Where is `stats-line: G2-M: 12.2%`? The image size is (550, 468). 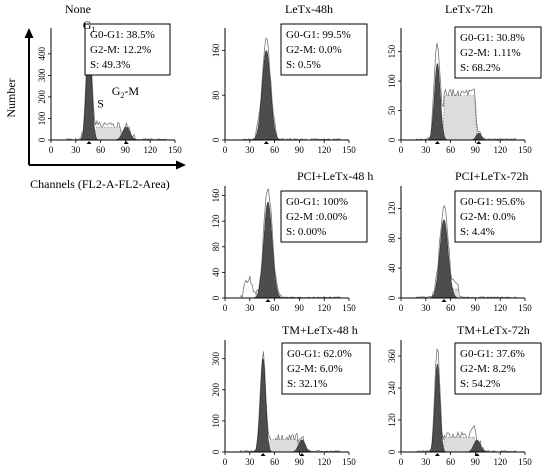
stats-line: G2-M: 12.2% is located at coordinates (120, 50).